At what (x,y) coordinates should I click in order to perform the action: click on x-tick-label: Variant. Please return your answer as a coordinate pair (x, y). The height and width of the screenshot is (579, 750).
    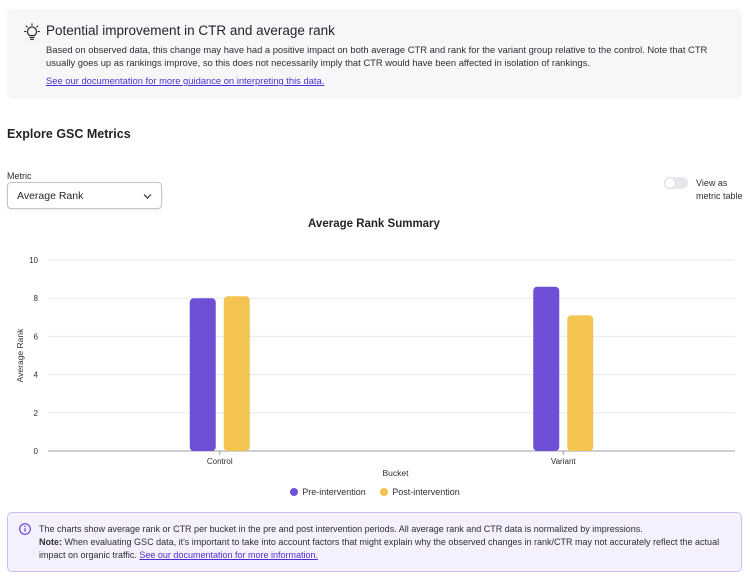
    Looking at the image, I should click on (564, 461).